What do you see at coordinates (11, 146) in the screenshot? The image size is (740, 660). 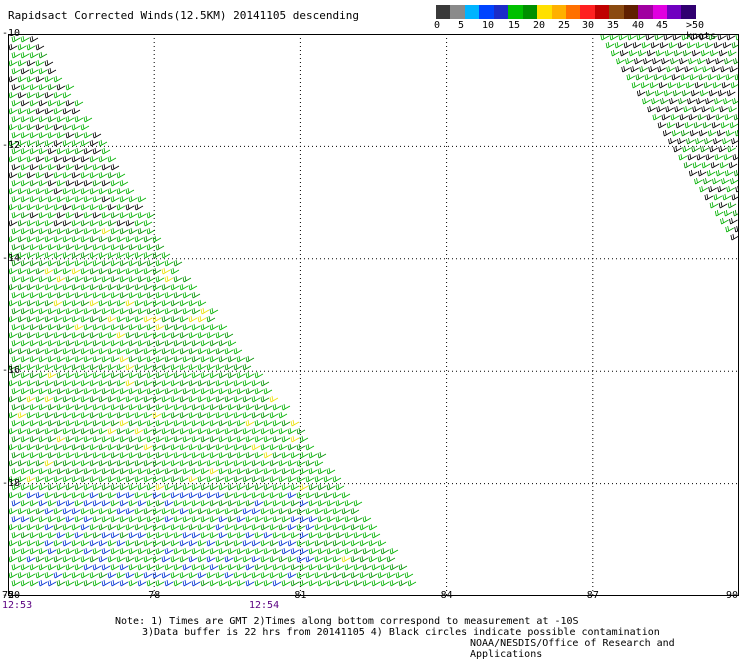 I see `lat-tick-label: -12` at bounding box center [11, 146].